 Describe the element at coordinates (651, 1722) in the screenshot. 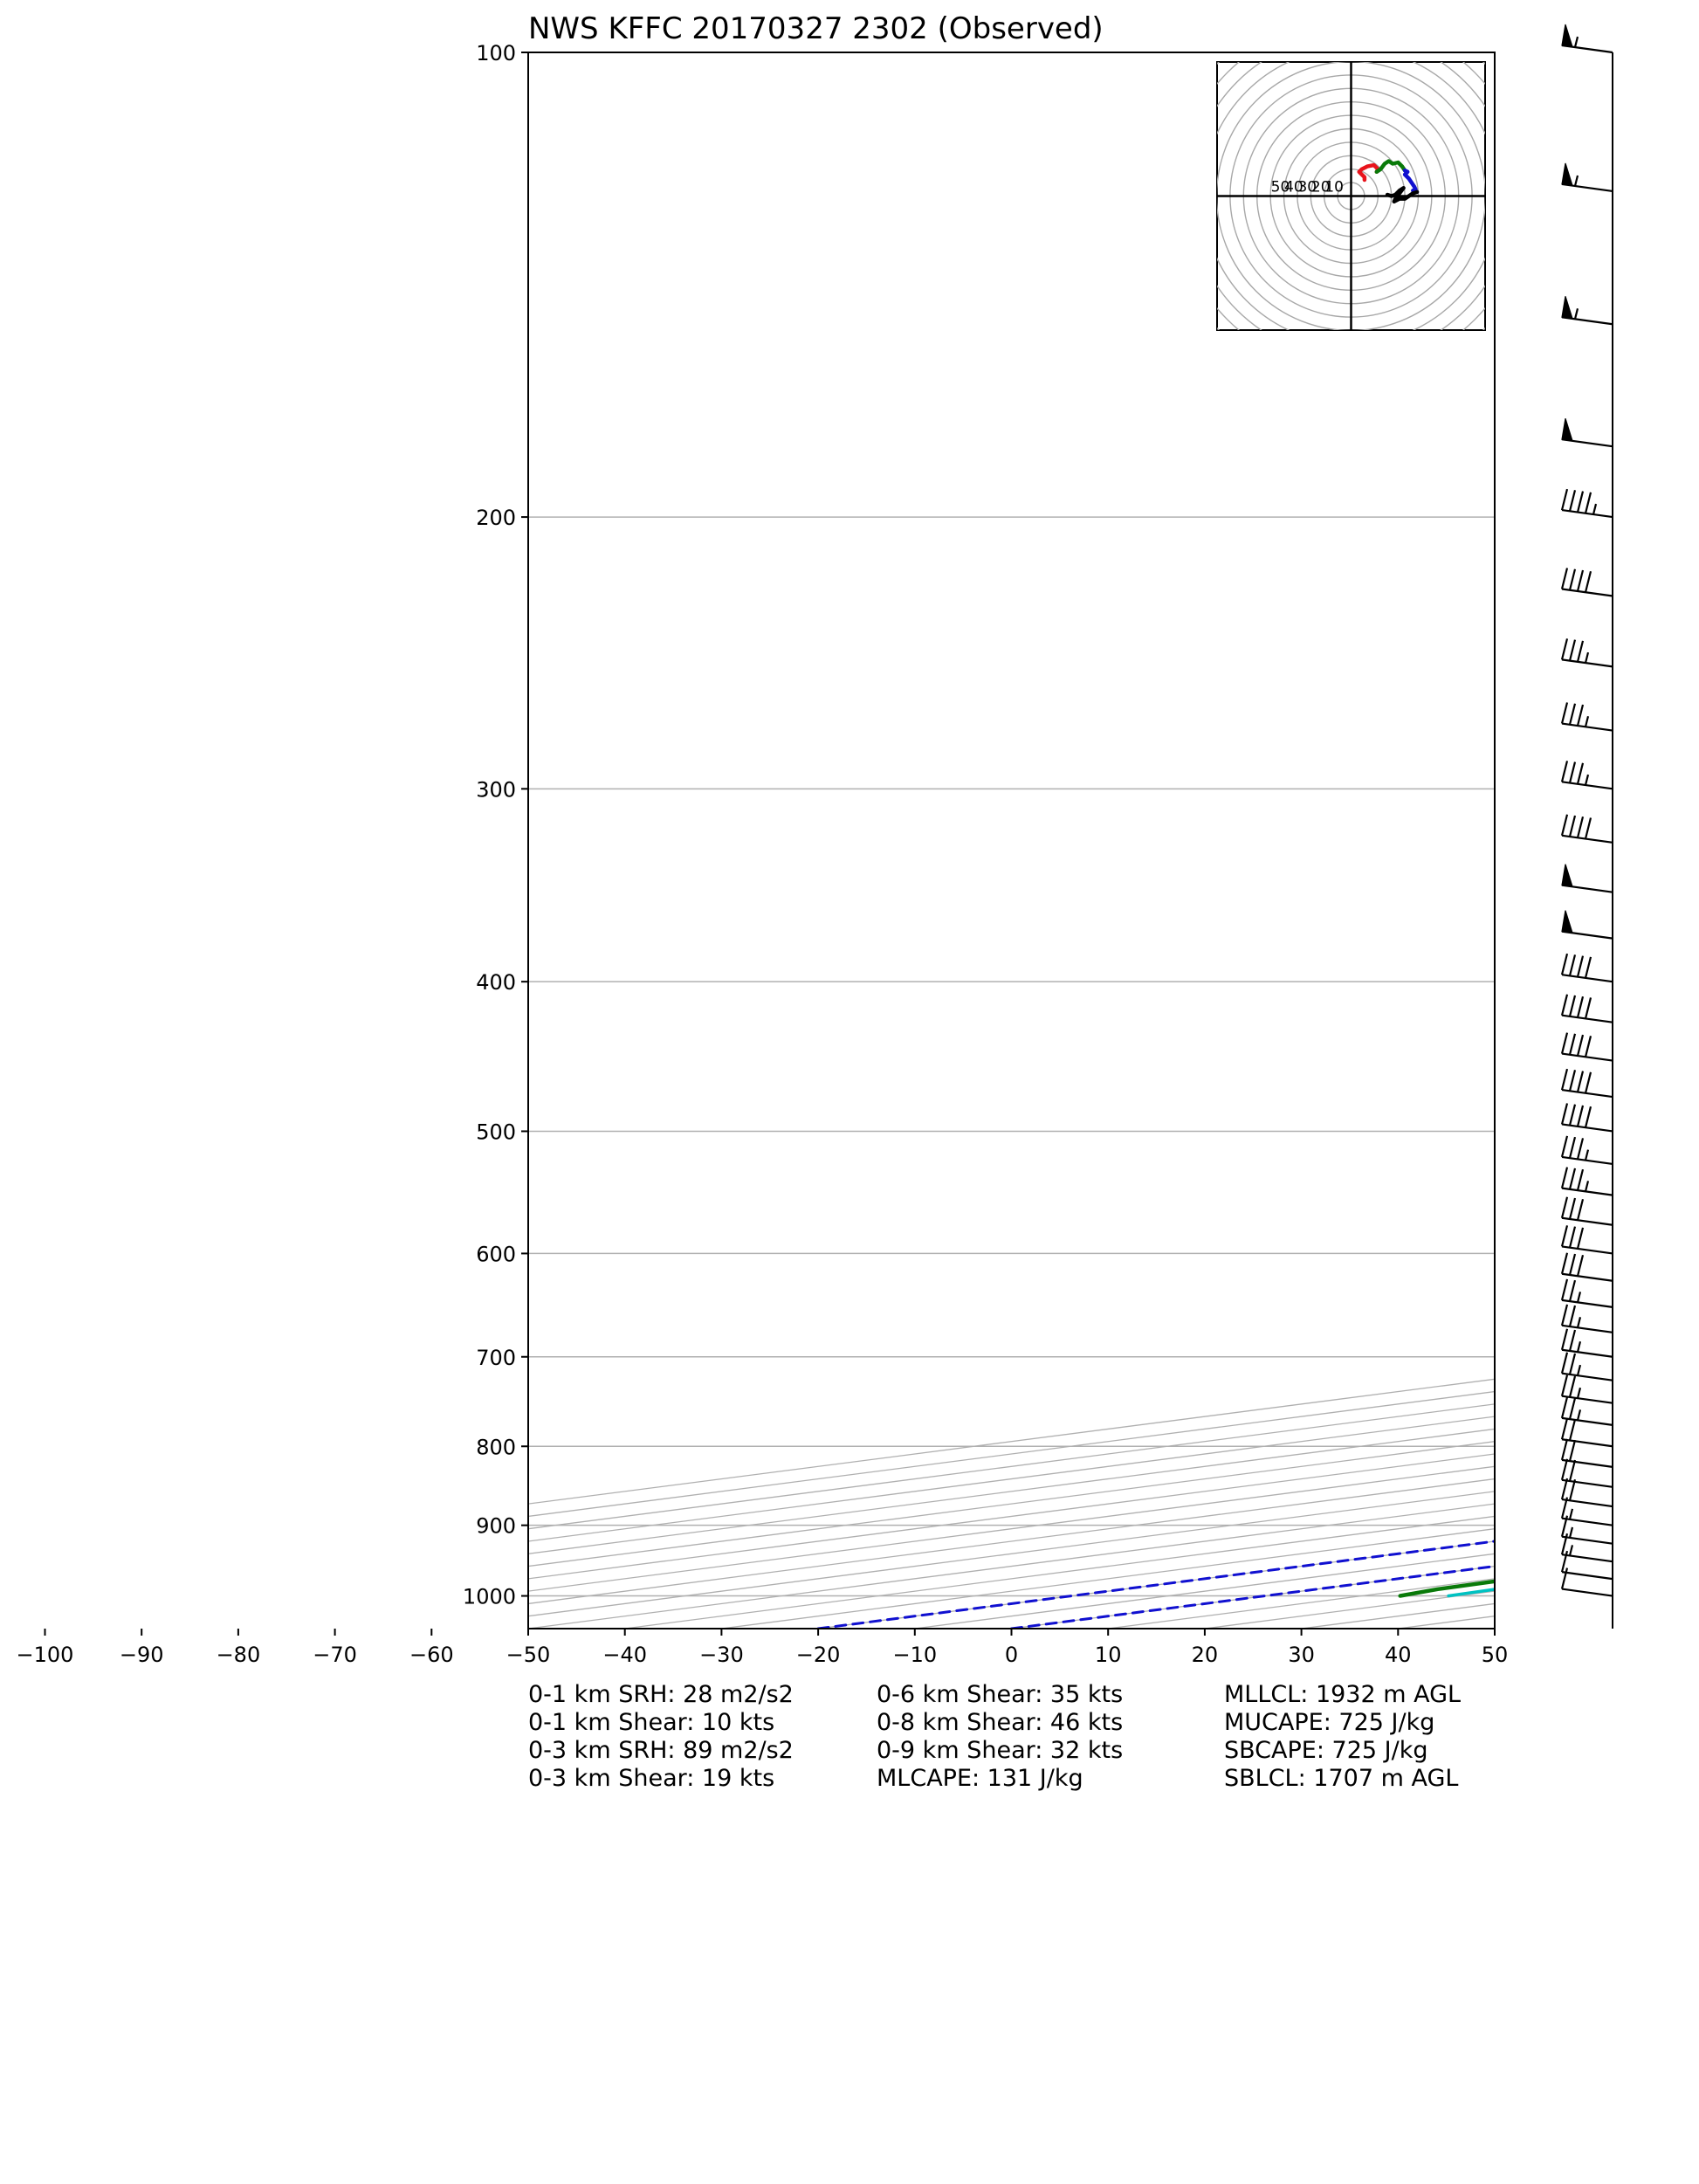

I see `stat-line: 0-1 km Shear: 10 kts` at that location.